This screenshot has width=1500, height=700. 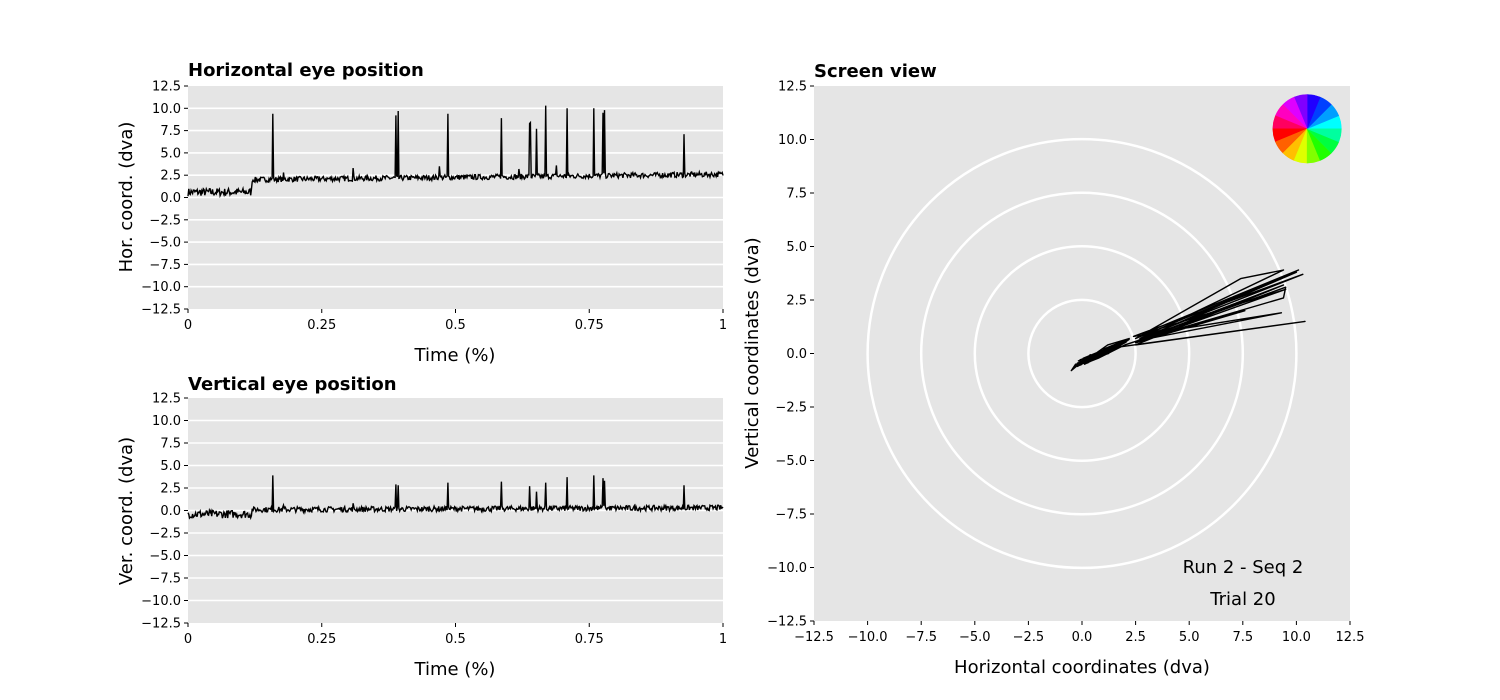 What do you see at coordinates (1242, 599) in the screenshot?
I see `trial-annotation: Trial 20` at bounding box center [1242, 599].